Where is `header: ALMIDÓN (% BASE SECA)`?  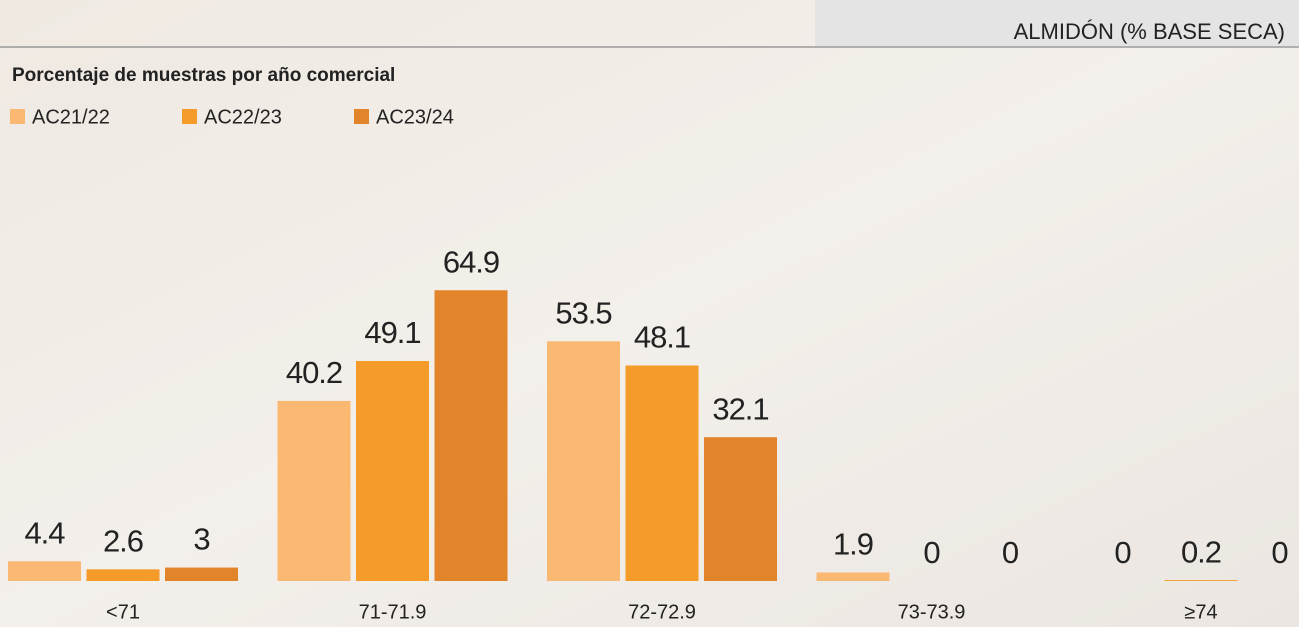
header: ALMIDÓN (% BASE SECA) is located at coordinates (1149, 31).